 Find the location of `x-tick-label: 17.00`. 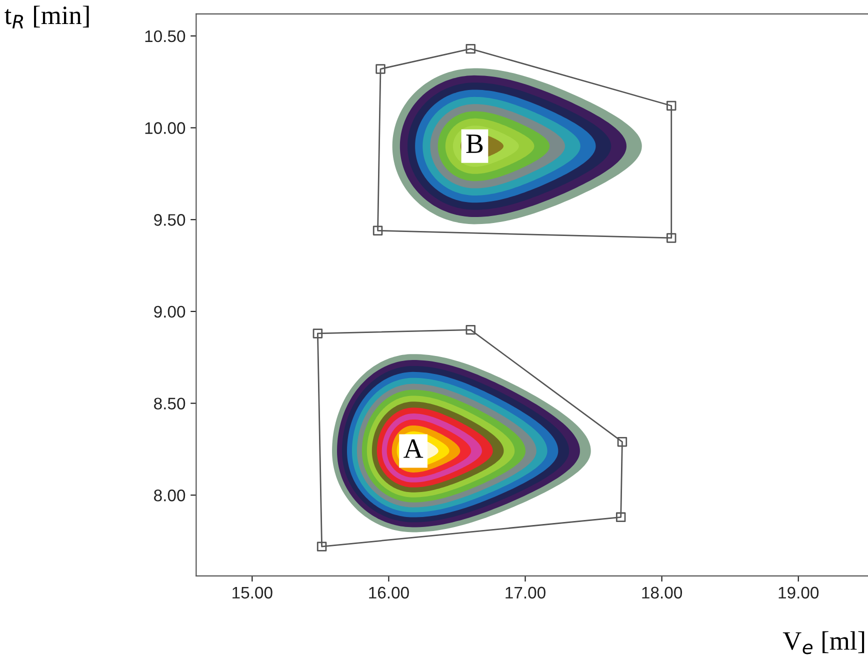

x-tick-label: 17.00 is located at coordinates (526, 592).